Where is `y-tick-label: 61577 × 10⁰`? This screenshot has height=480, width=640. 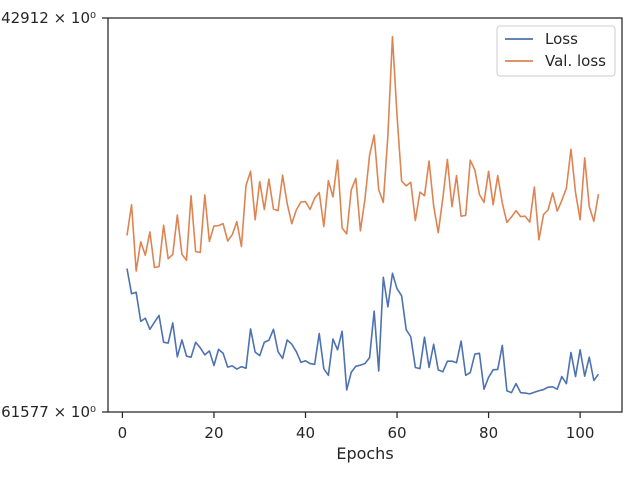
y-tick-label: 61577 × 10⁰ is located at coordinates (48, 412).